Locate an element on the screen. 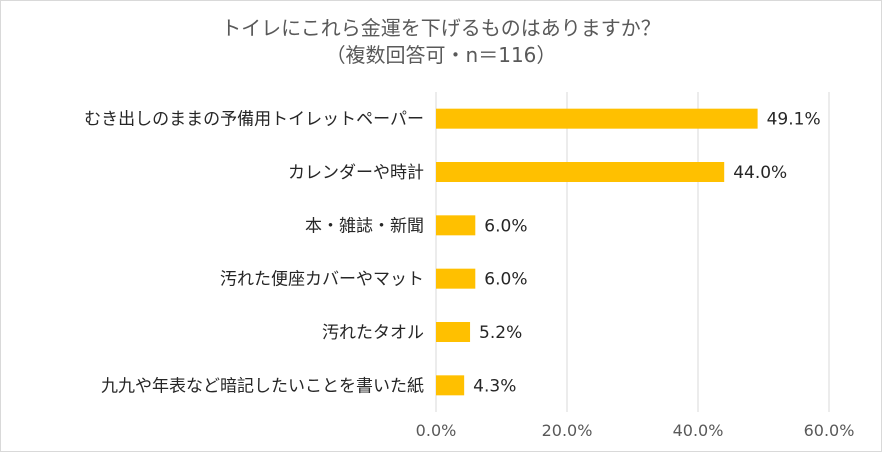 The height and width of the screenshot is (452, 882). x-tick-label: 40.0% is located at coordinates (698, 430).